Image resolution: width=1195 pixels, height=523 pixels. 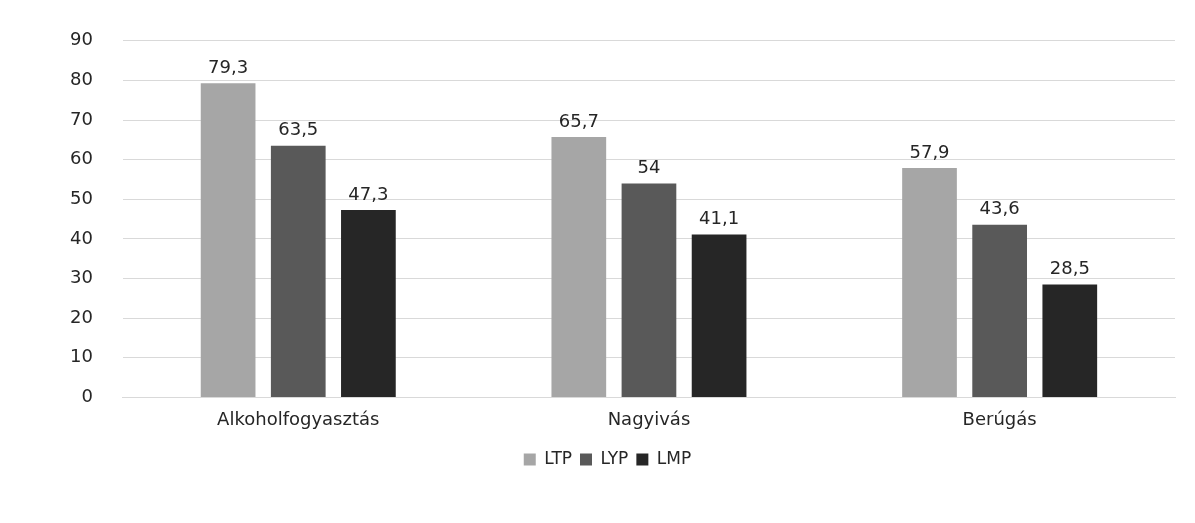 I want to click on y-tick-label: 90, so click(x=81, y=39).